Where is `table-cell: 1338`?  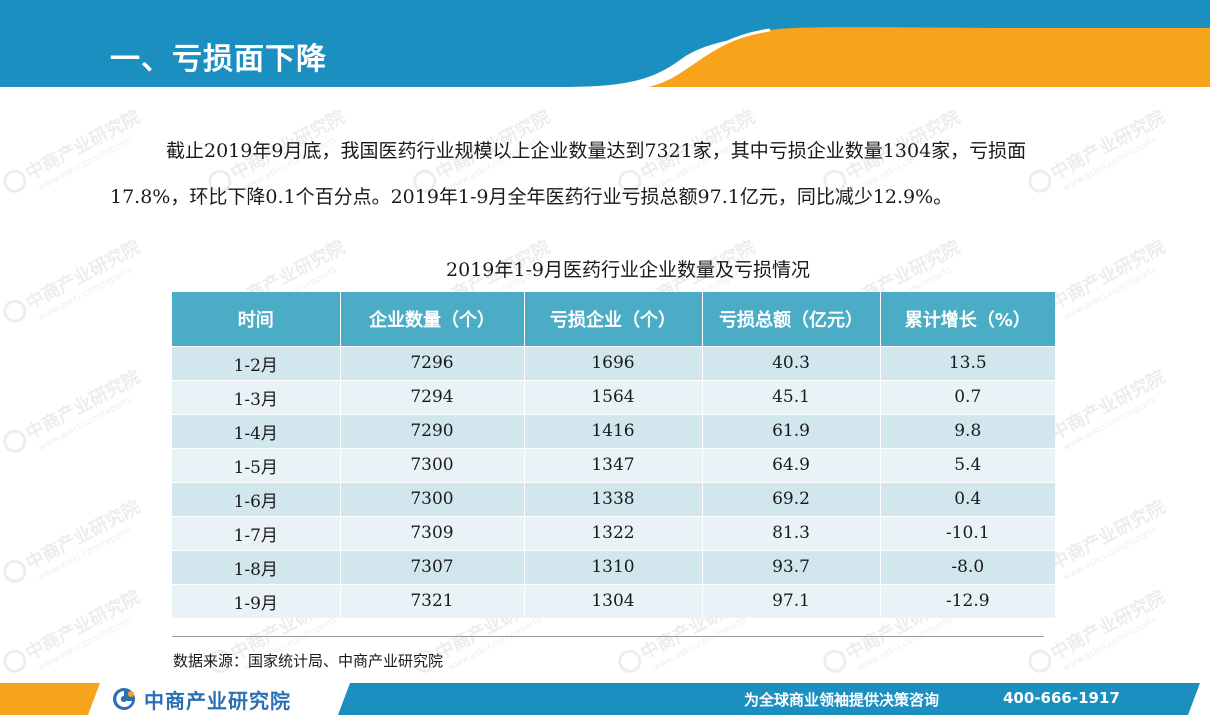
table-cell: 1338 is located at coordinates (613, 498).